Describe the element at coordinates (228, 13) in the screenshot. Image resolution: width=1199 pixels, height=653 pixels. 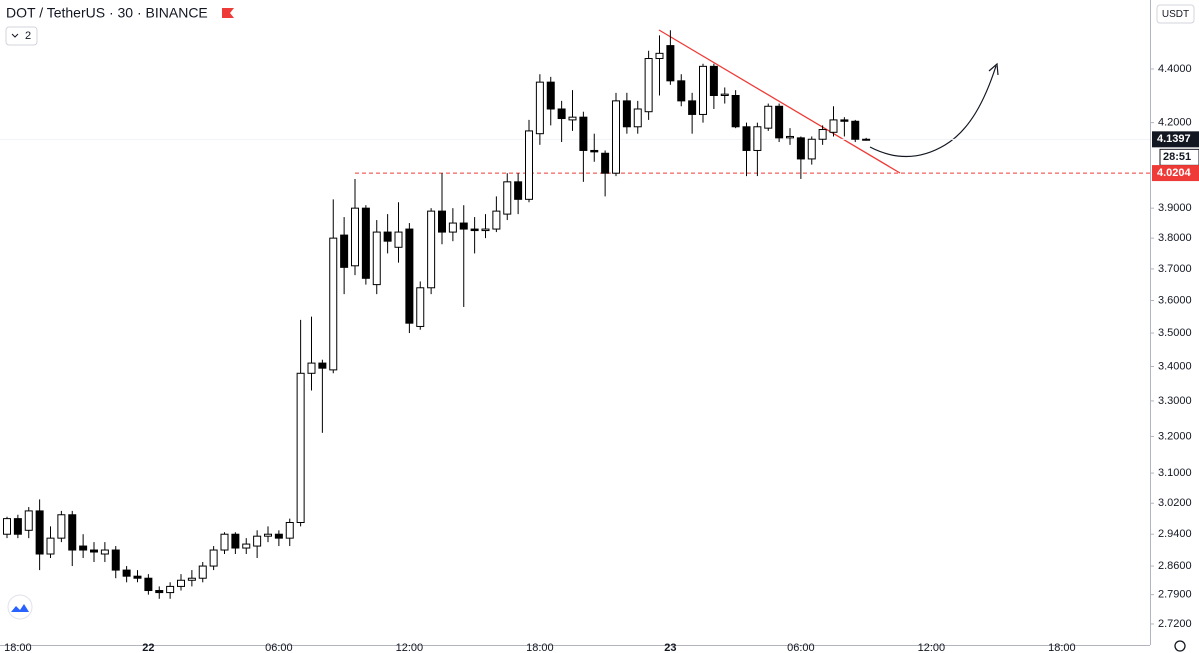
I see `flag-icon` at that location.